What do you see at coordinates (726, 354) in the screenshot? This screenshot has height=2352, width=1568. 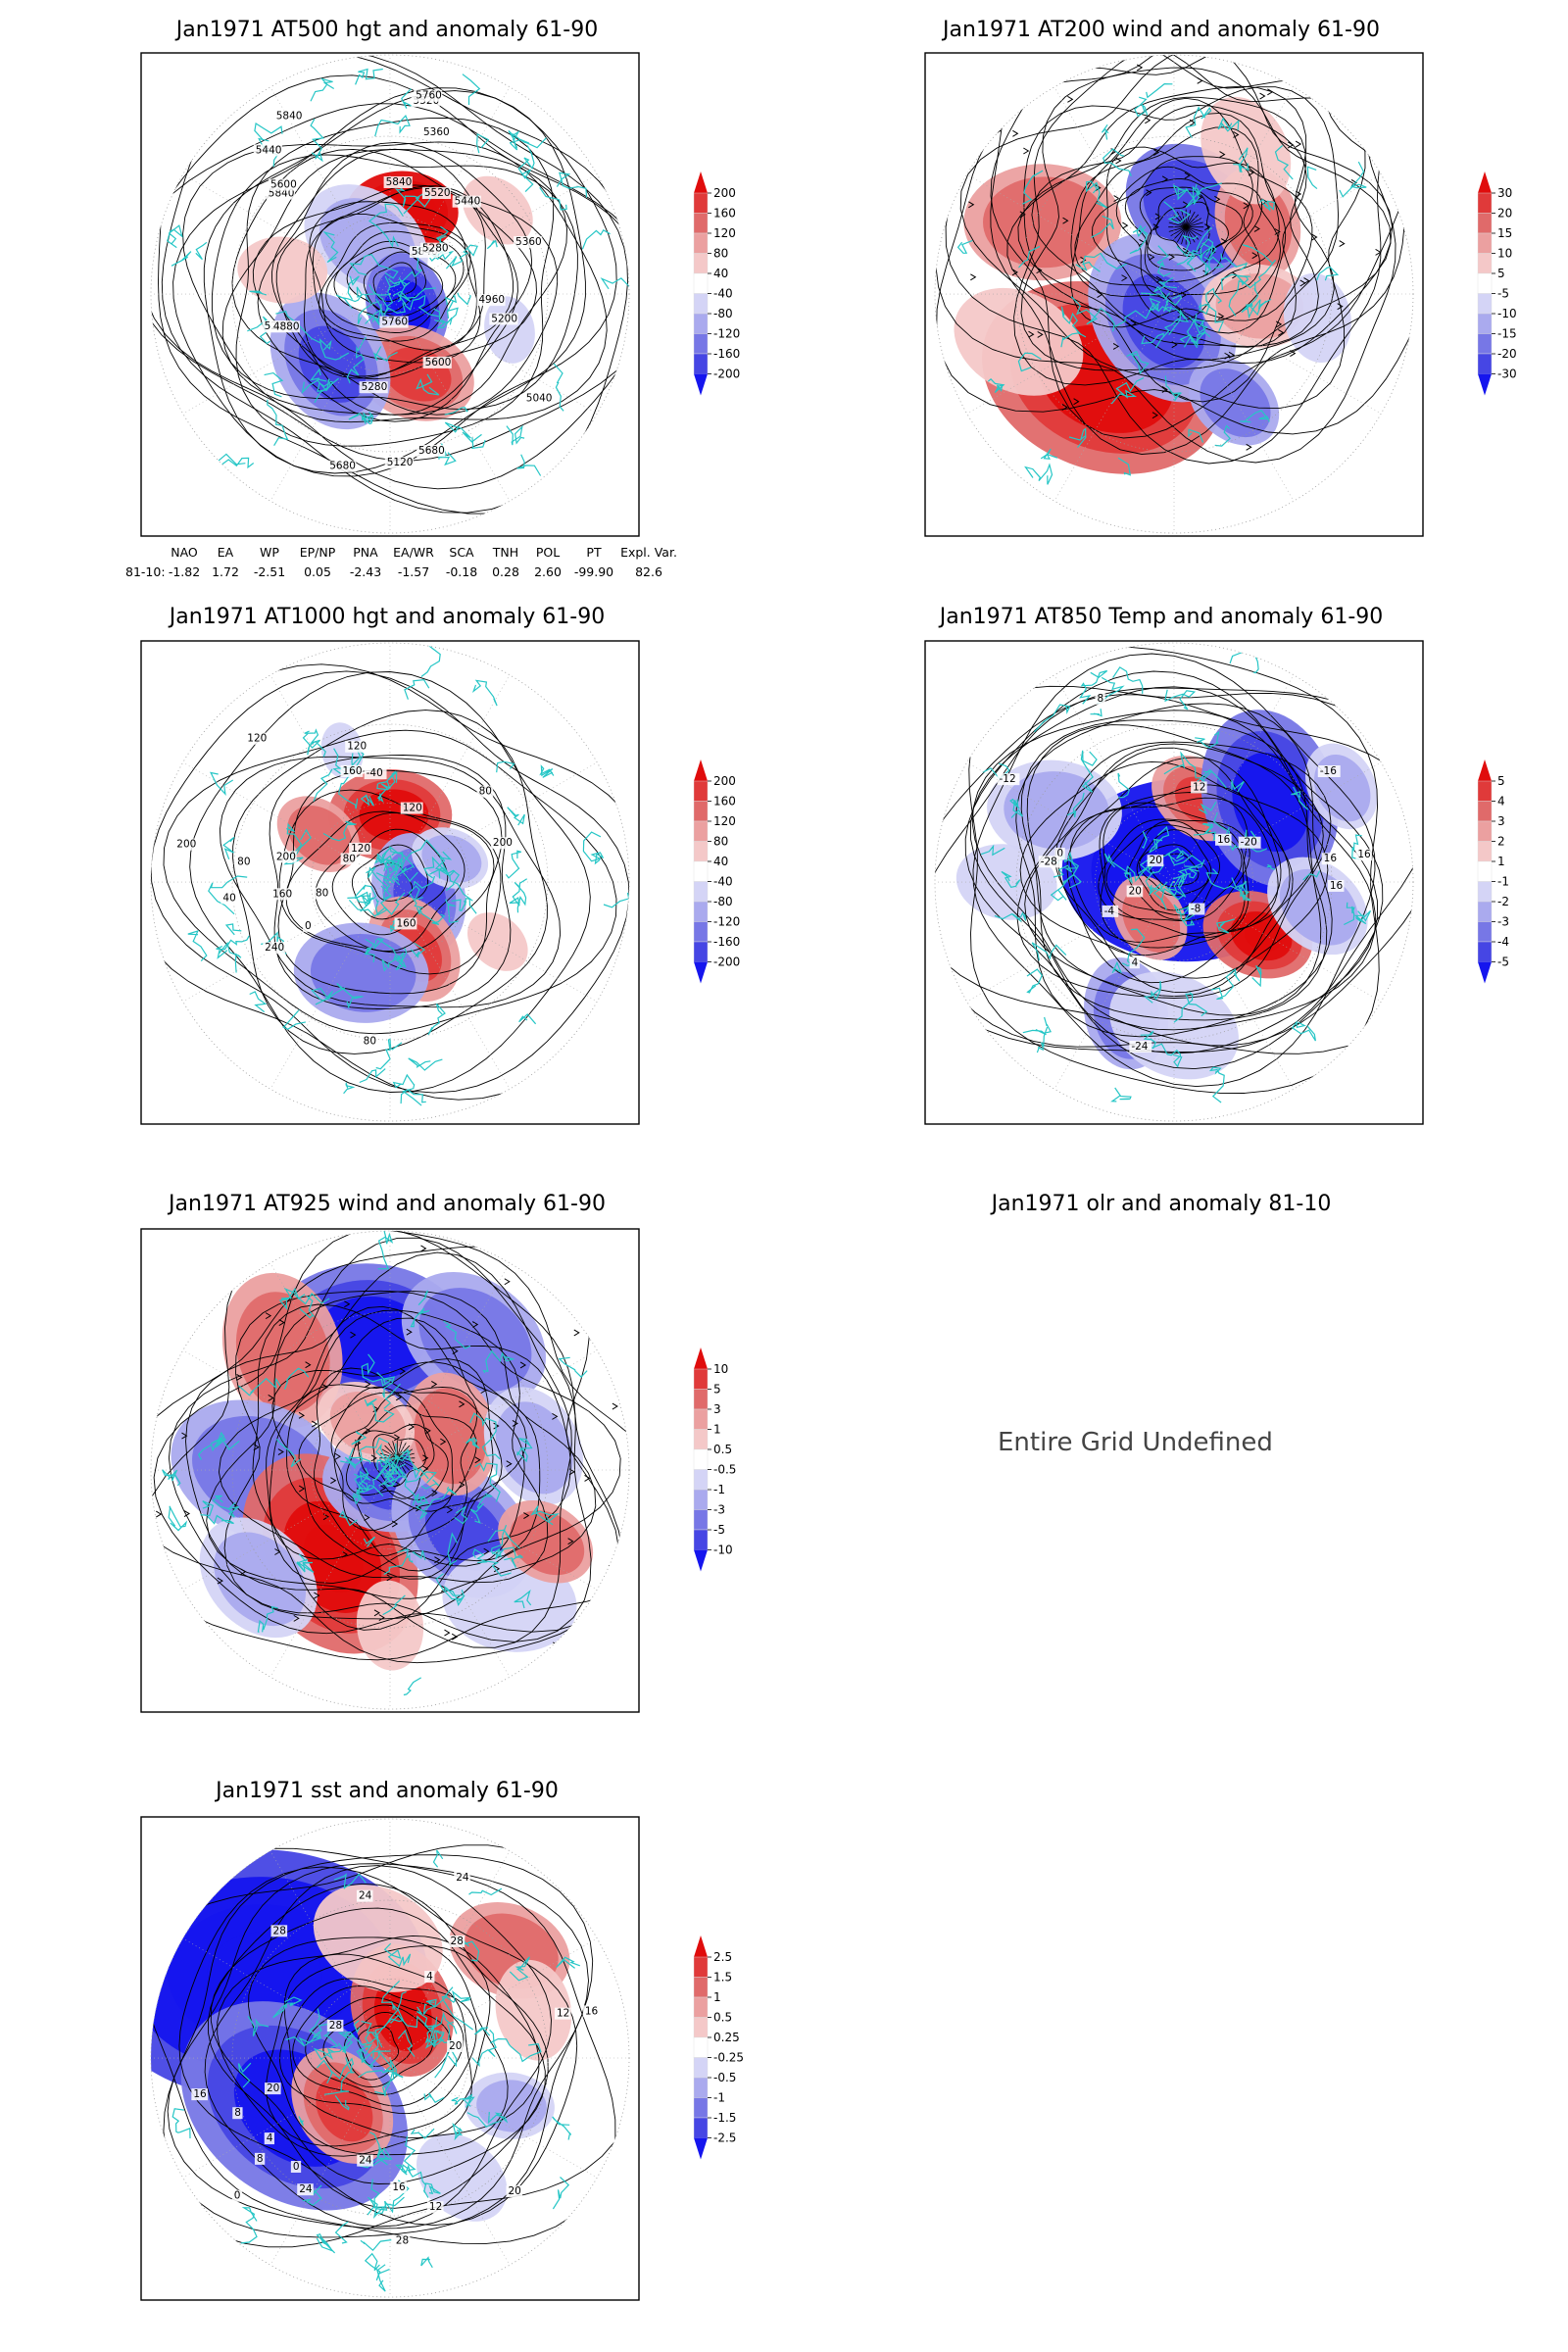 I see `colorbar-tick-label: -160` at bounding box center [726, 354].